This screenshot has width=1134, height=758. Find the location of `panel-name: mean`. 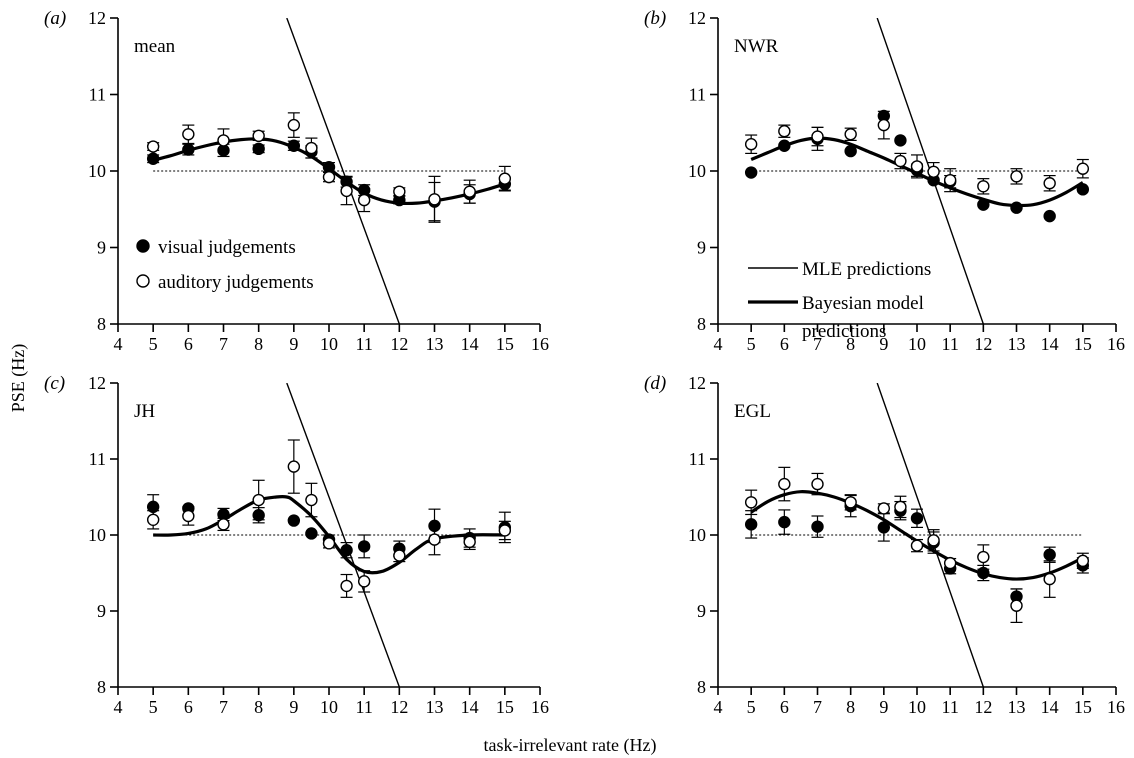

panel-name: mean is located at coordinates (155, 46).